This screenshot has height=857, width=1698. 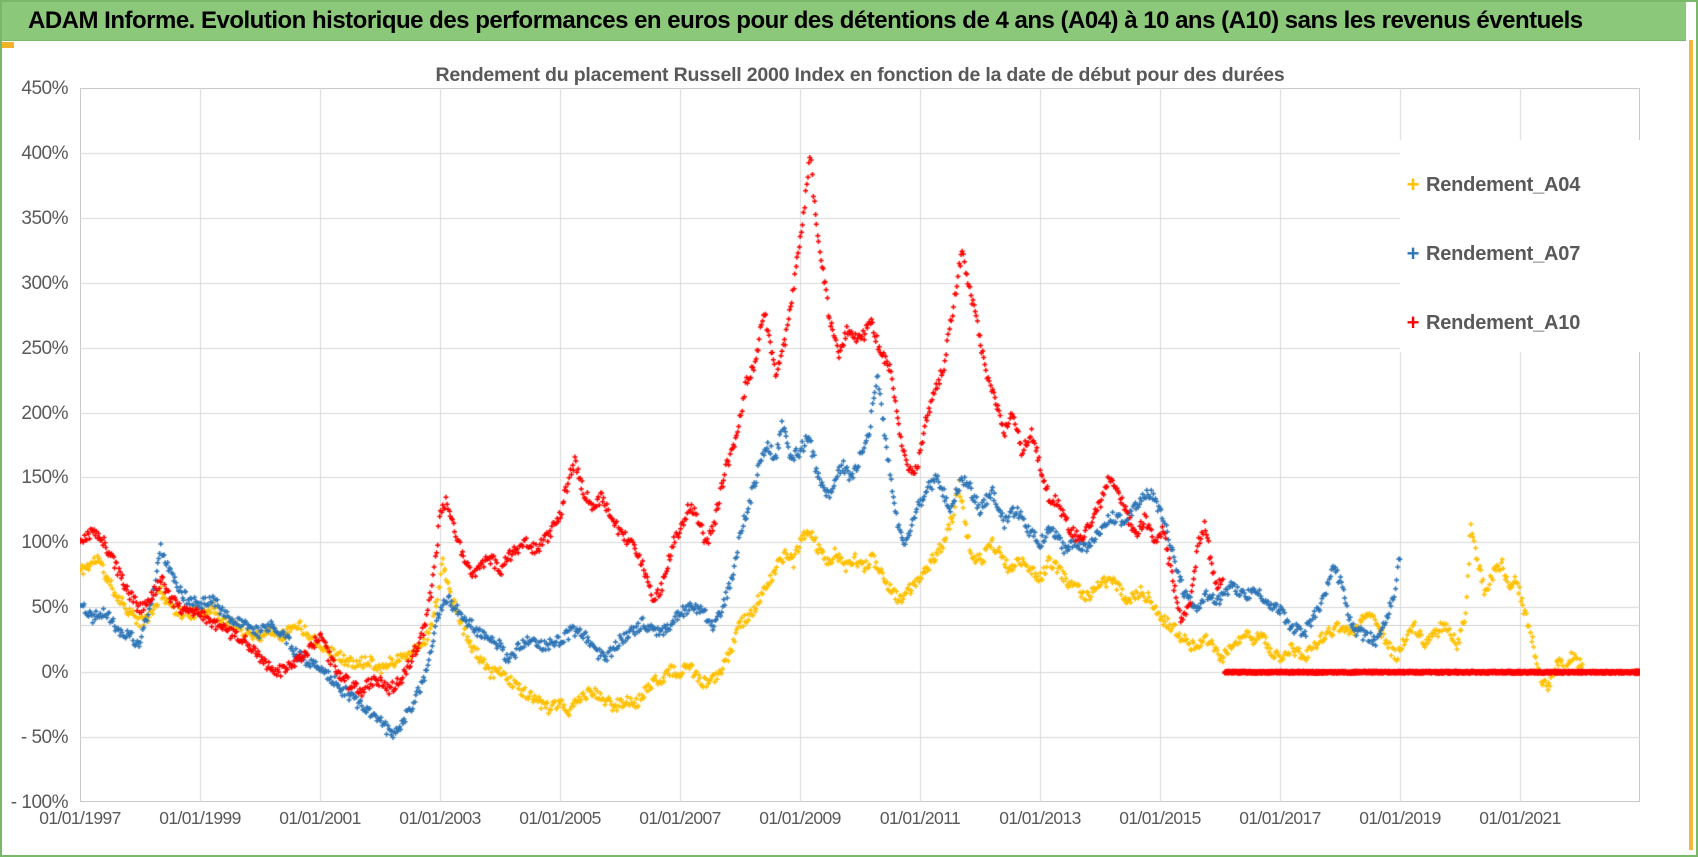 I want to click on legend-label: Rendement_A04, so click(x=1503, y=184).